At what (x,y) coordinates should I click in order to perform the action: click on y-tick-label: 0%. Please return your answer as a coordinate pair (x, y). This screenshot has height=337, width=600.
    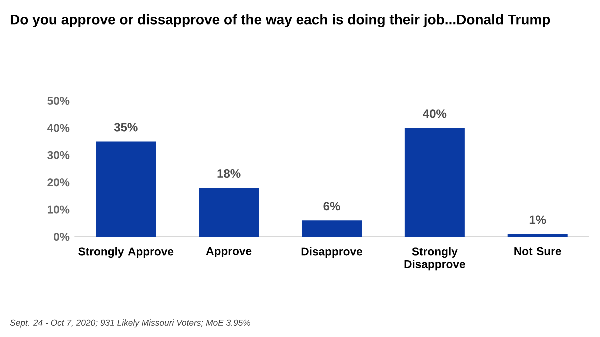
    Looking at the image, I should click on (62, 237).